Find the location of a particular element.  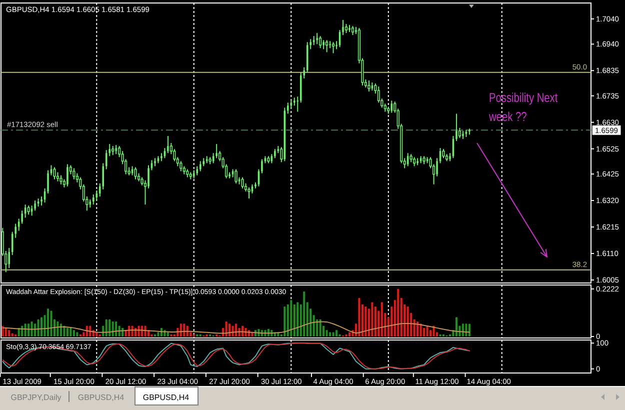

annotation: Possibility Next week ?? is located at coordinates (523, 107).